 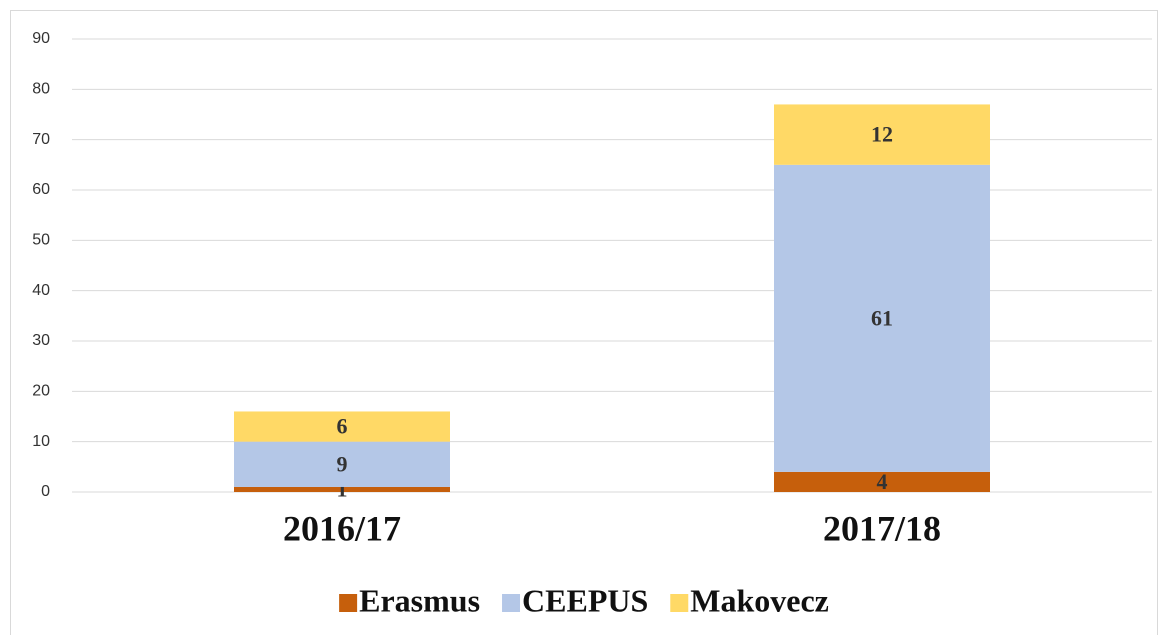 What do you see at coordinates (419, 600) in the screenshot?
I see `legend-label: Erasmus` at bounding box center [419, 600].